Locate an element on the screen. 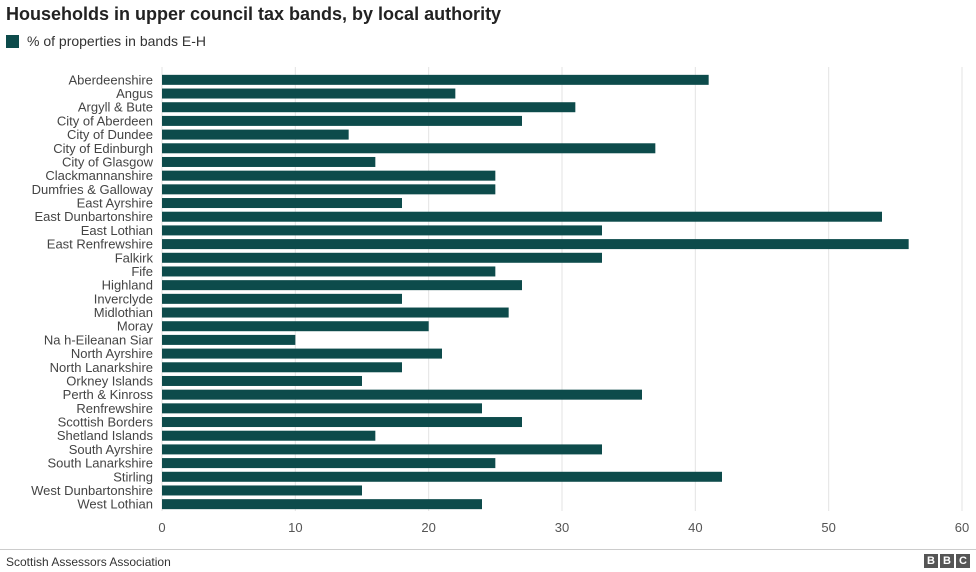 Image resolution: width=976 pixels, height=572 pixels. category-label: West Lothian is located at coordinates (115, 504).